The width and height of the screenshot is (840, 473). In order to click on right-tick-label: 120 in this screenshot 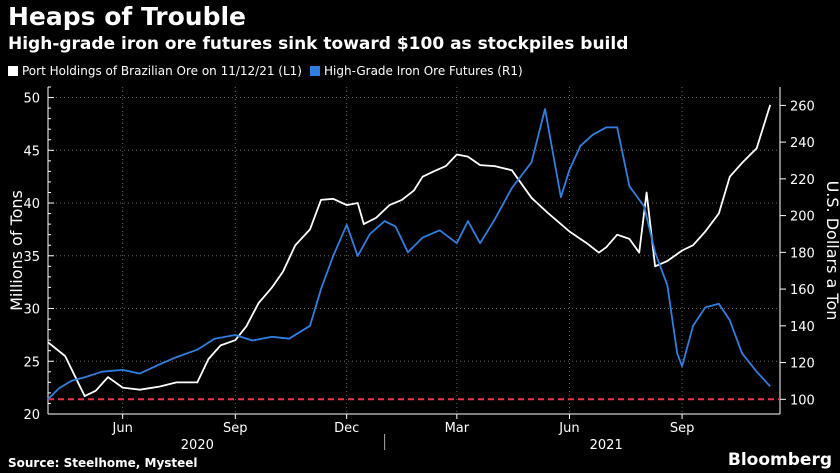, I will do `click(802, 364)`.